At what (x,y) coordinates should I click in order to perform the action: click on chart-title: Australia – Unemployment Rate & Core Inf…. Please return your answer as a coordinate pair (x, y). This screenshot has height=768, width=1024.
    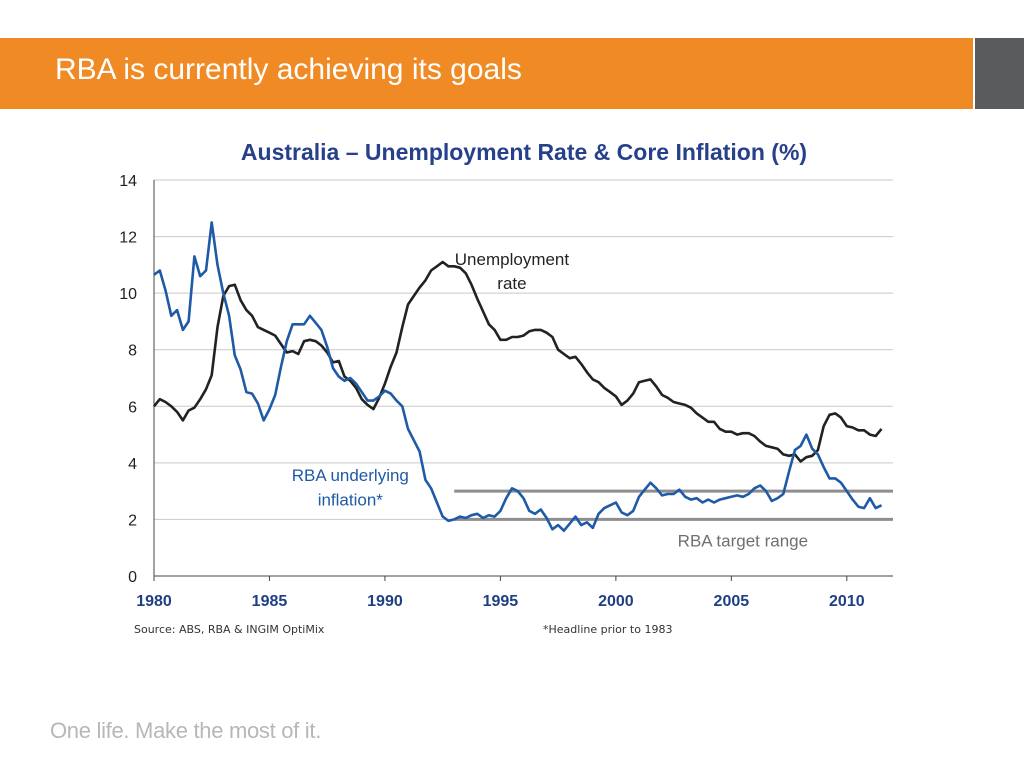
    Looking at the image, I should click on (524, 152).